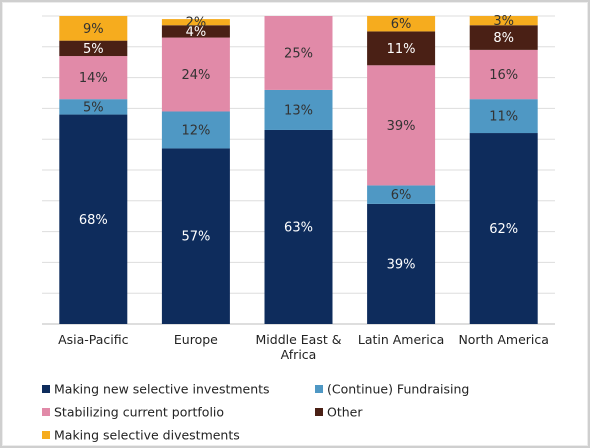  I want to click on data-label: 25%, so click(298, 53).